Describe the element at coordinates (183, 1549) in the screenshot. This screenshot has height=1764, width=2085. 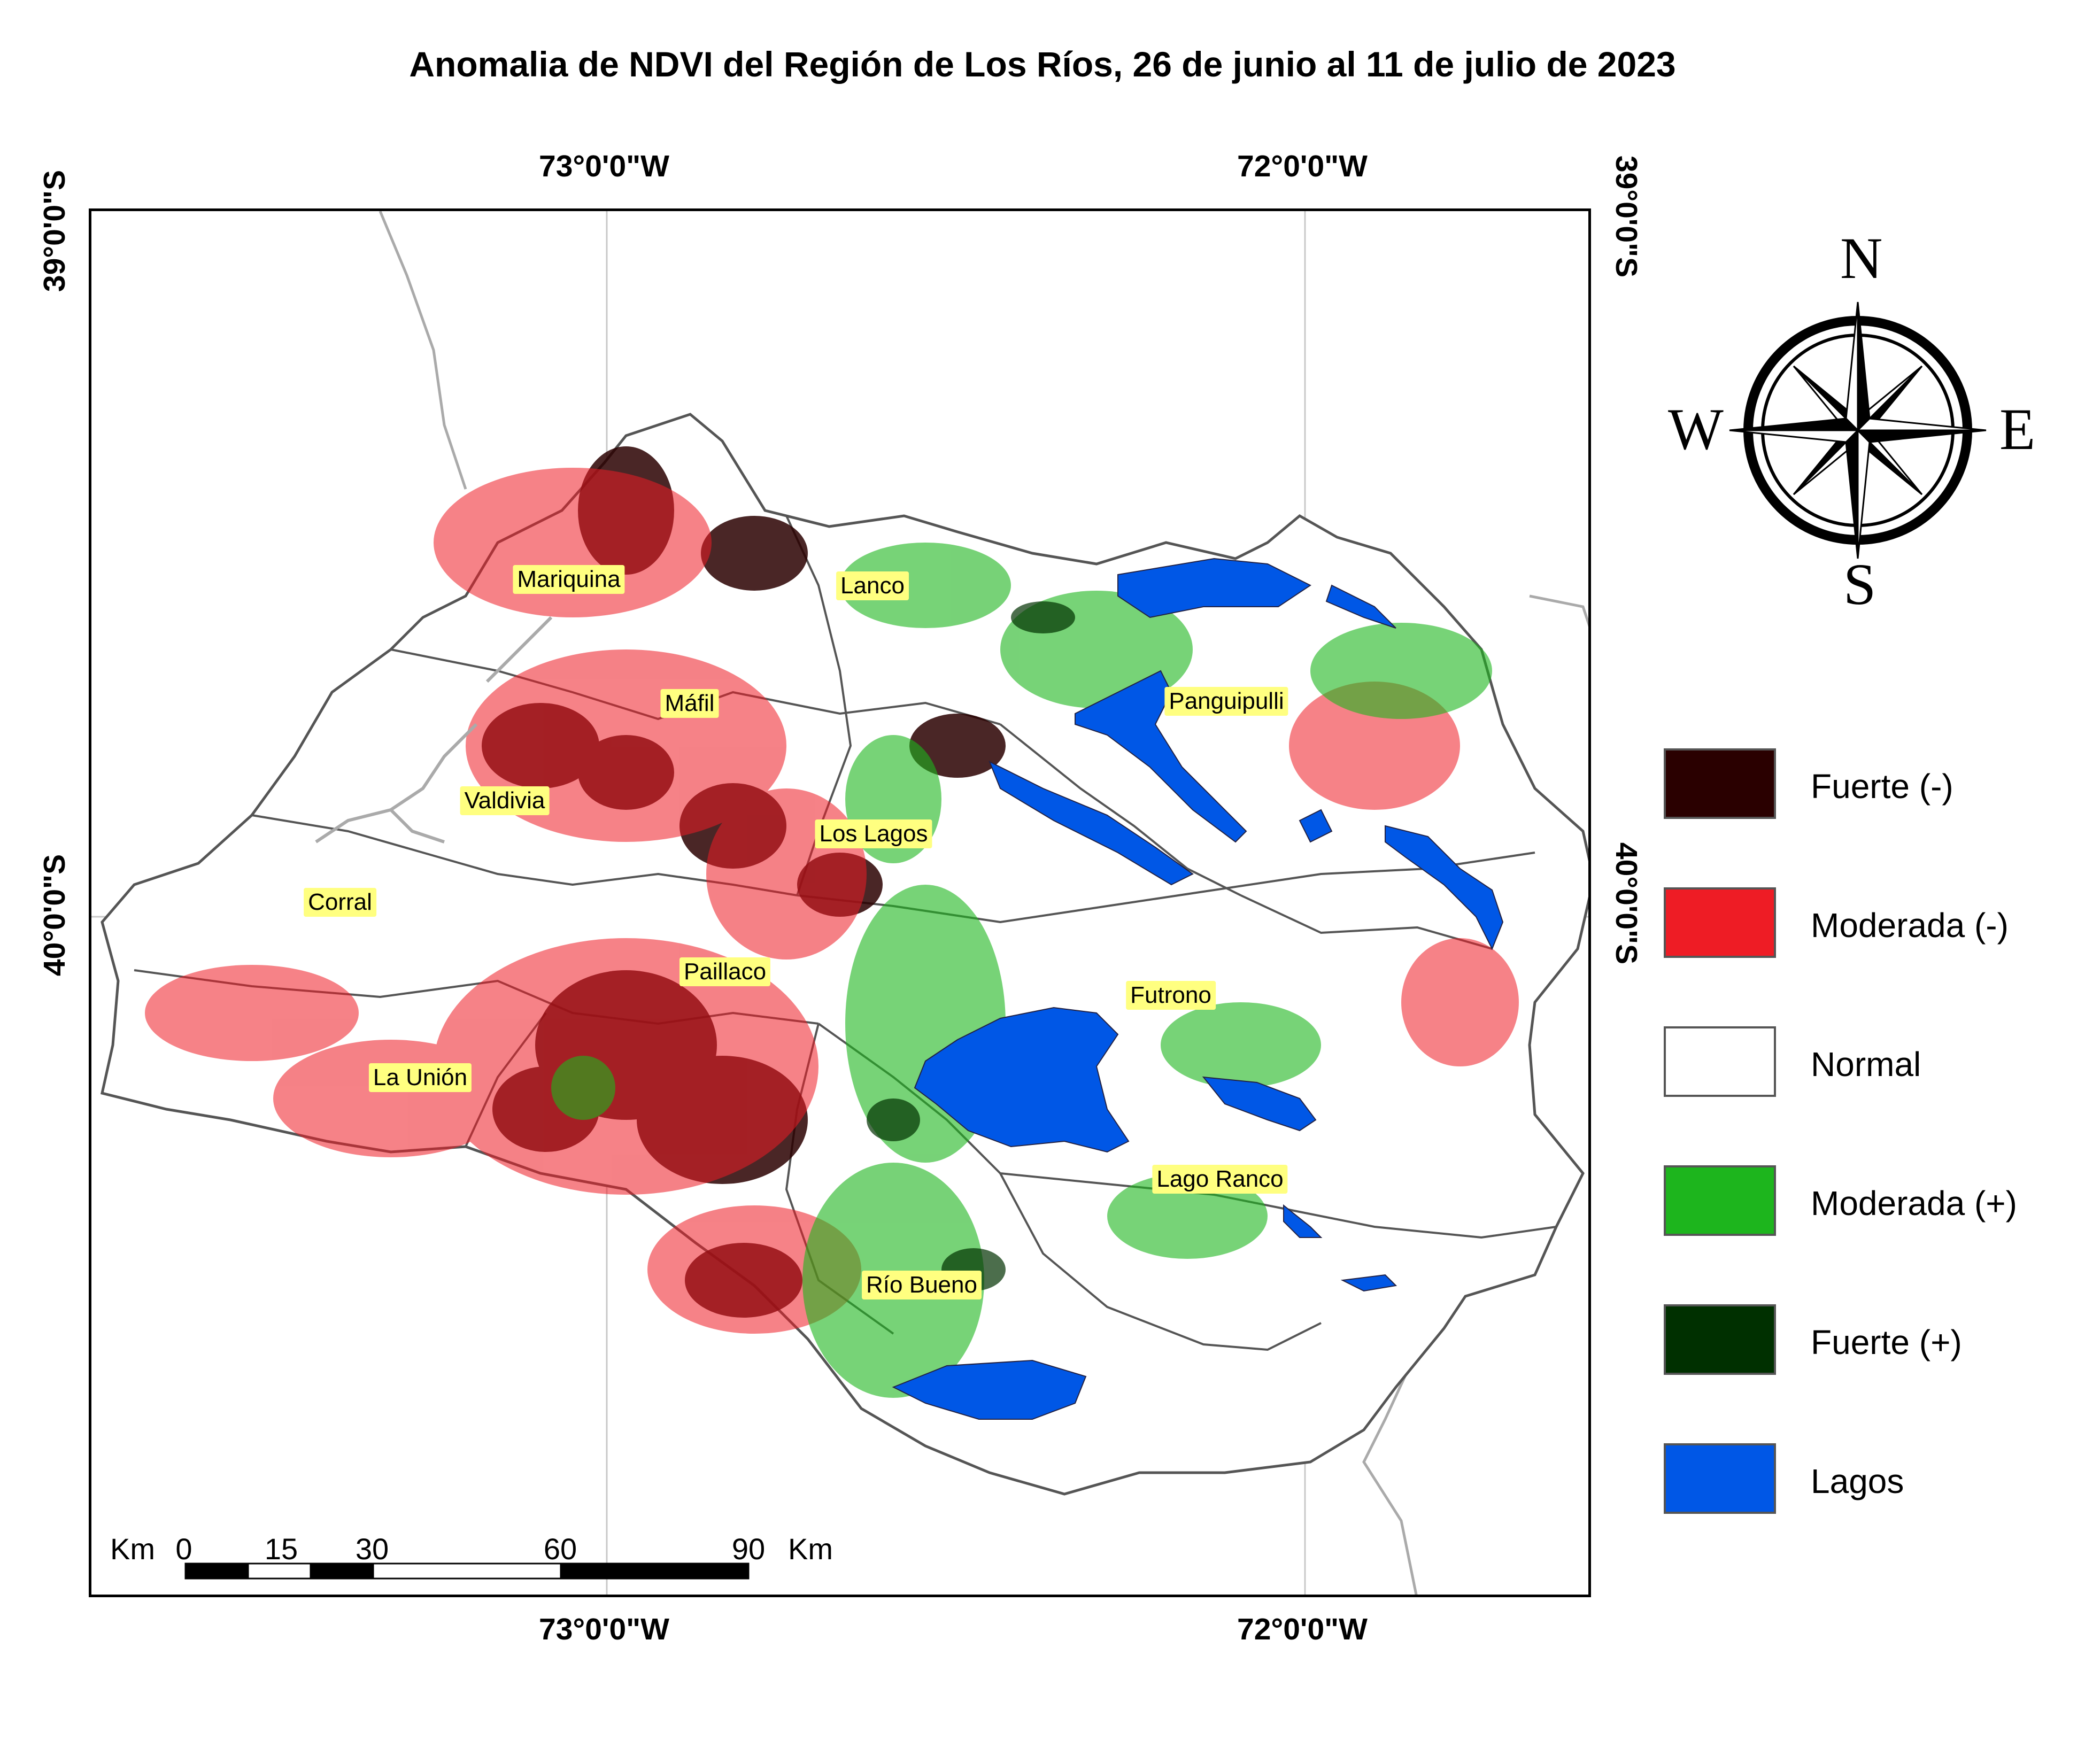
I see `scale-tick-0: 0` at that location.